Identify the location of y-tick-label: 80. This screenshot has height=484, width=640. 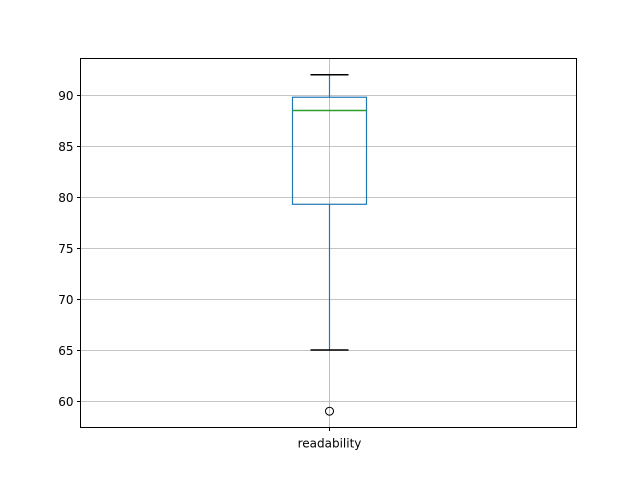
(65, 198).